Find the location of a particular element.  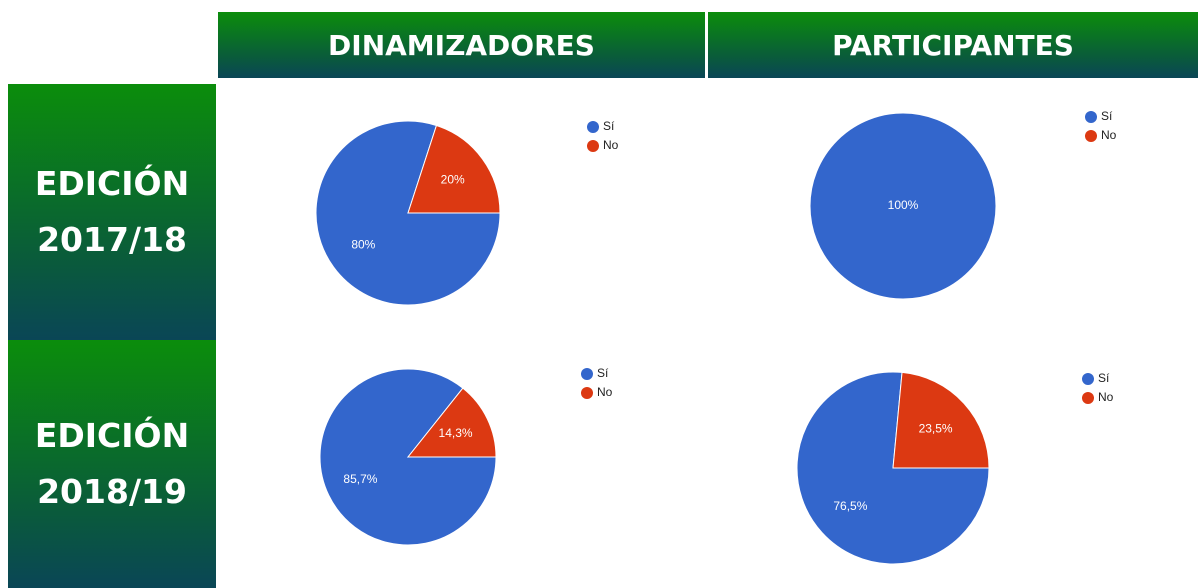

data-label: 23,5% is located at coordinates (936, 428).